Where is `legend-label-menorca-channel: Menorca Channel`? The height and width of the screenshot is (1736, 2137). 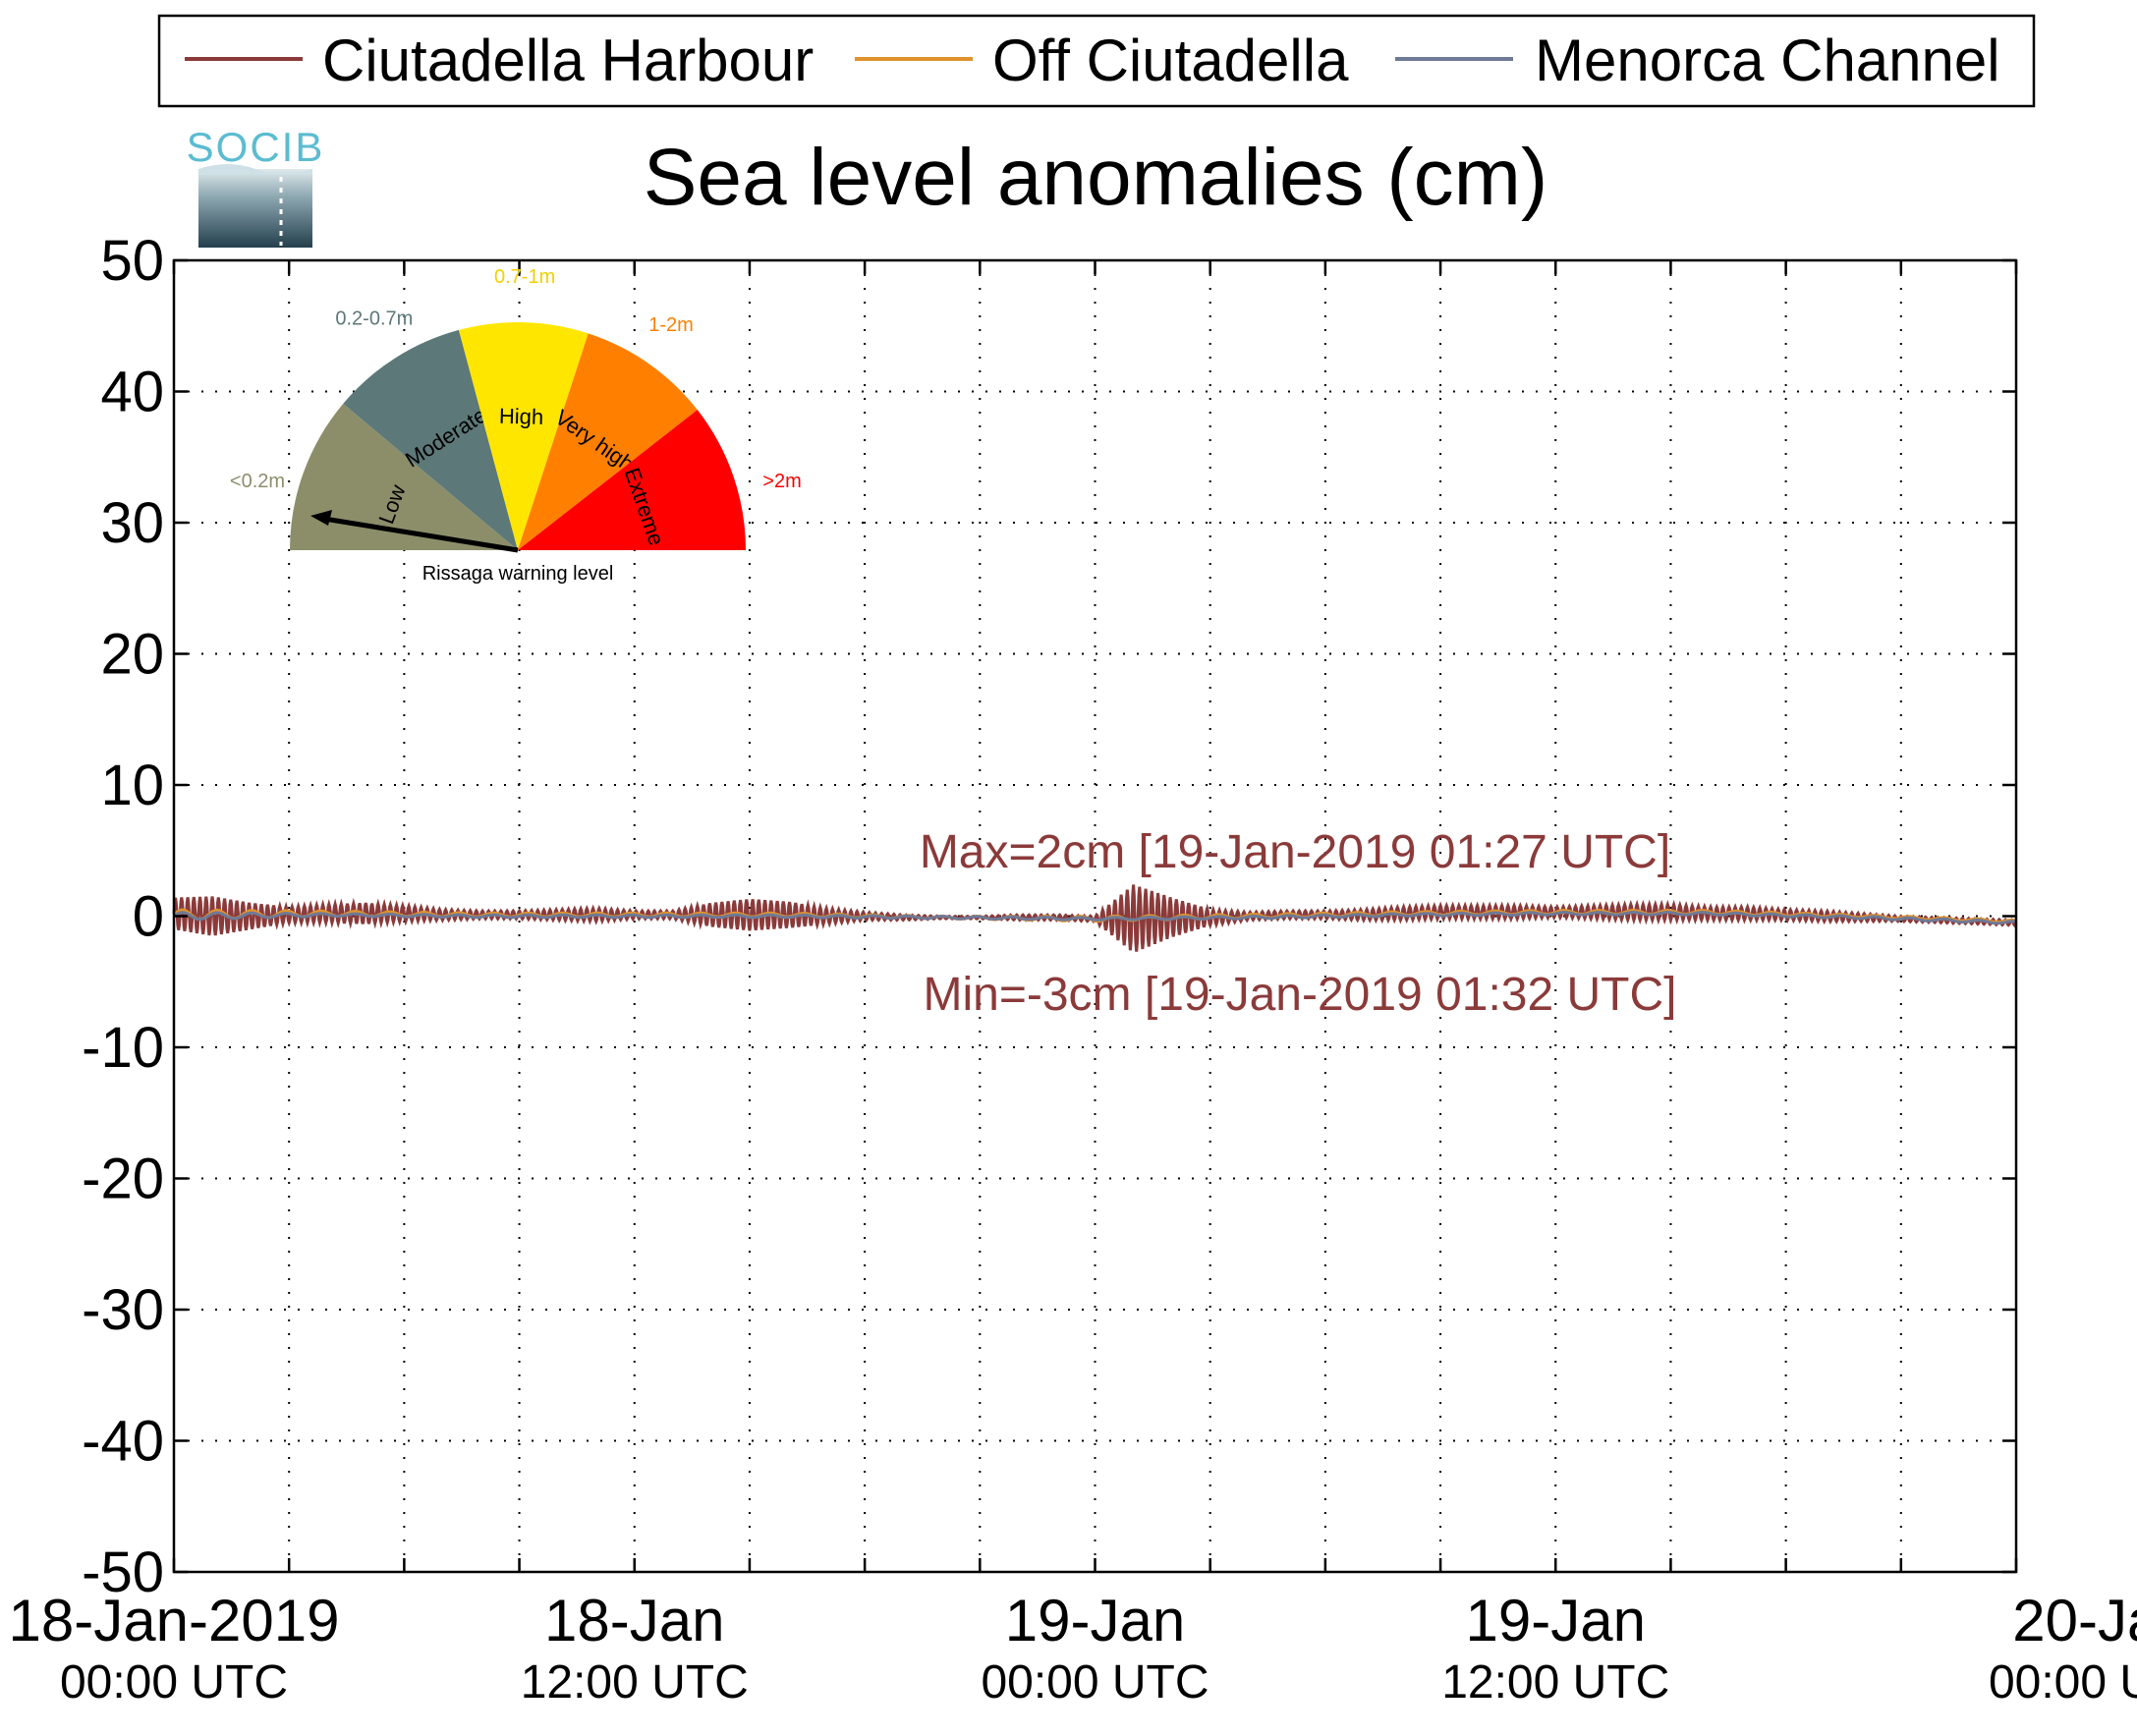
legend-label-menorca-channel: Menorca Channel is located at coordinates (1767, 60).